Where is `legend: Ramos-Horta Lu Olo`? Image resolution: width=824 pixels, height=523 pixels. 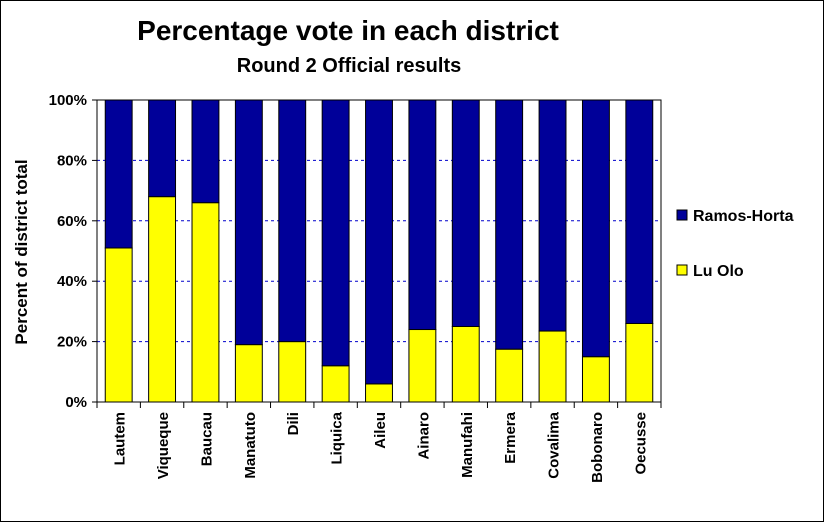 legend: Ramos-Horta Lu Olo is located at coordinates (735, 244).